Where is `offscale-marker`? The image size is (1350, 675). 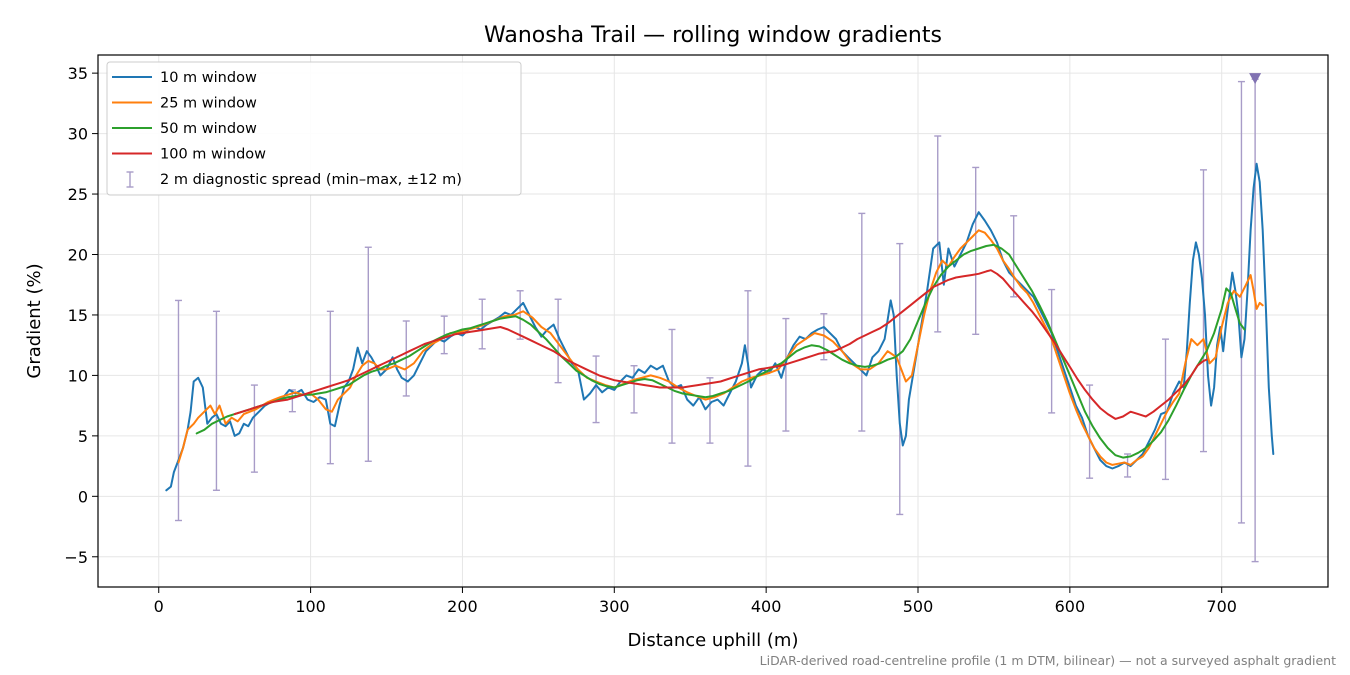 offscale-marker is located at coordinates (1255, 79).